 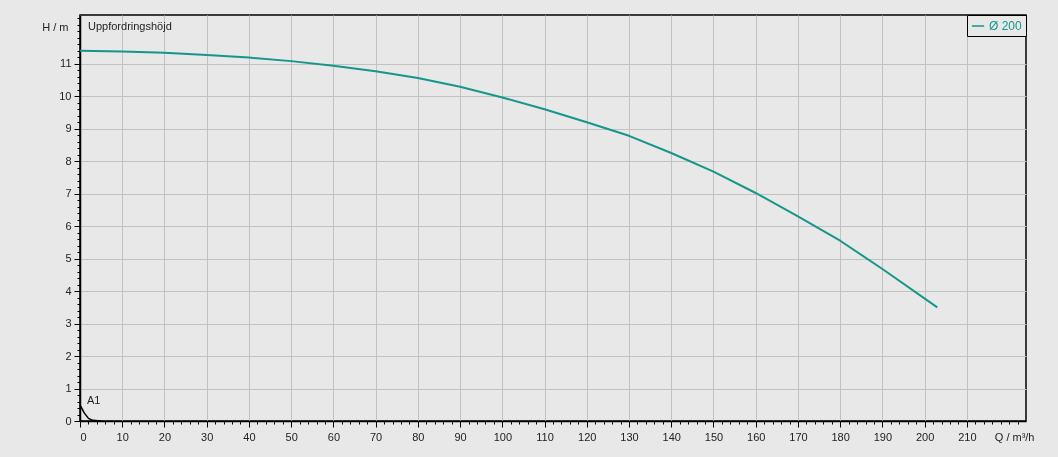 I want to click on x-tick-label: 80, so click(x=418, y=436).